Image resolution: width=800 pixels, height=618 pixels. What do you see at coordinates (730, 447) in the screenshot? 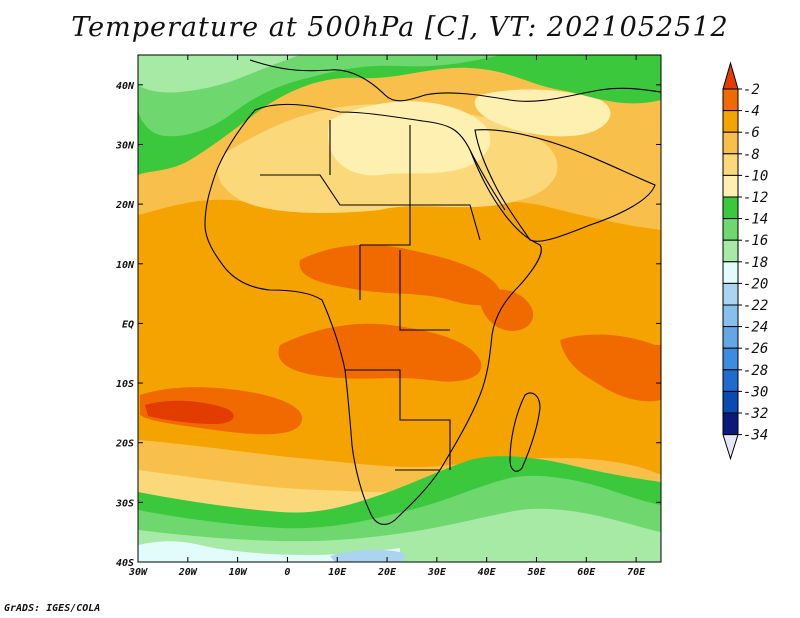
I see `colorbar-bottom-triangle` at bounding box center [730, 447].